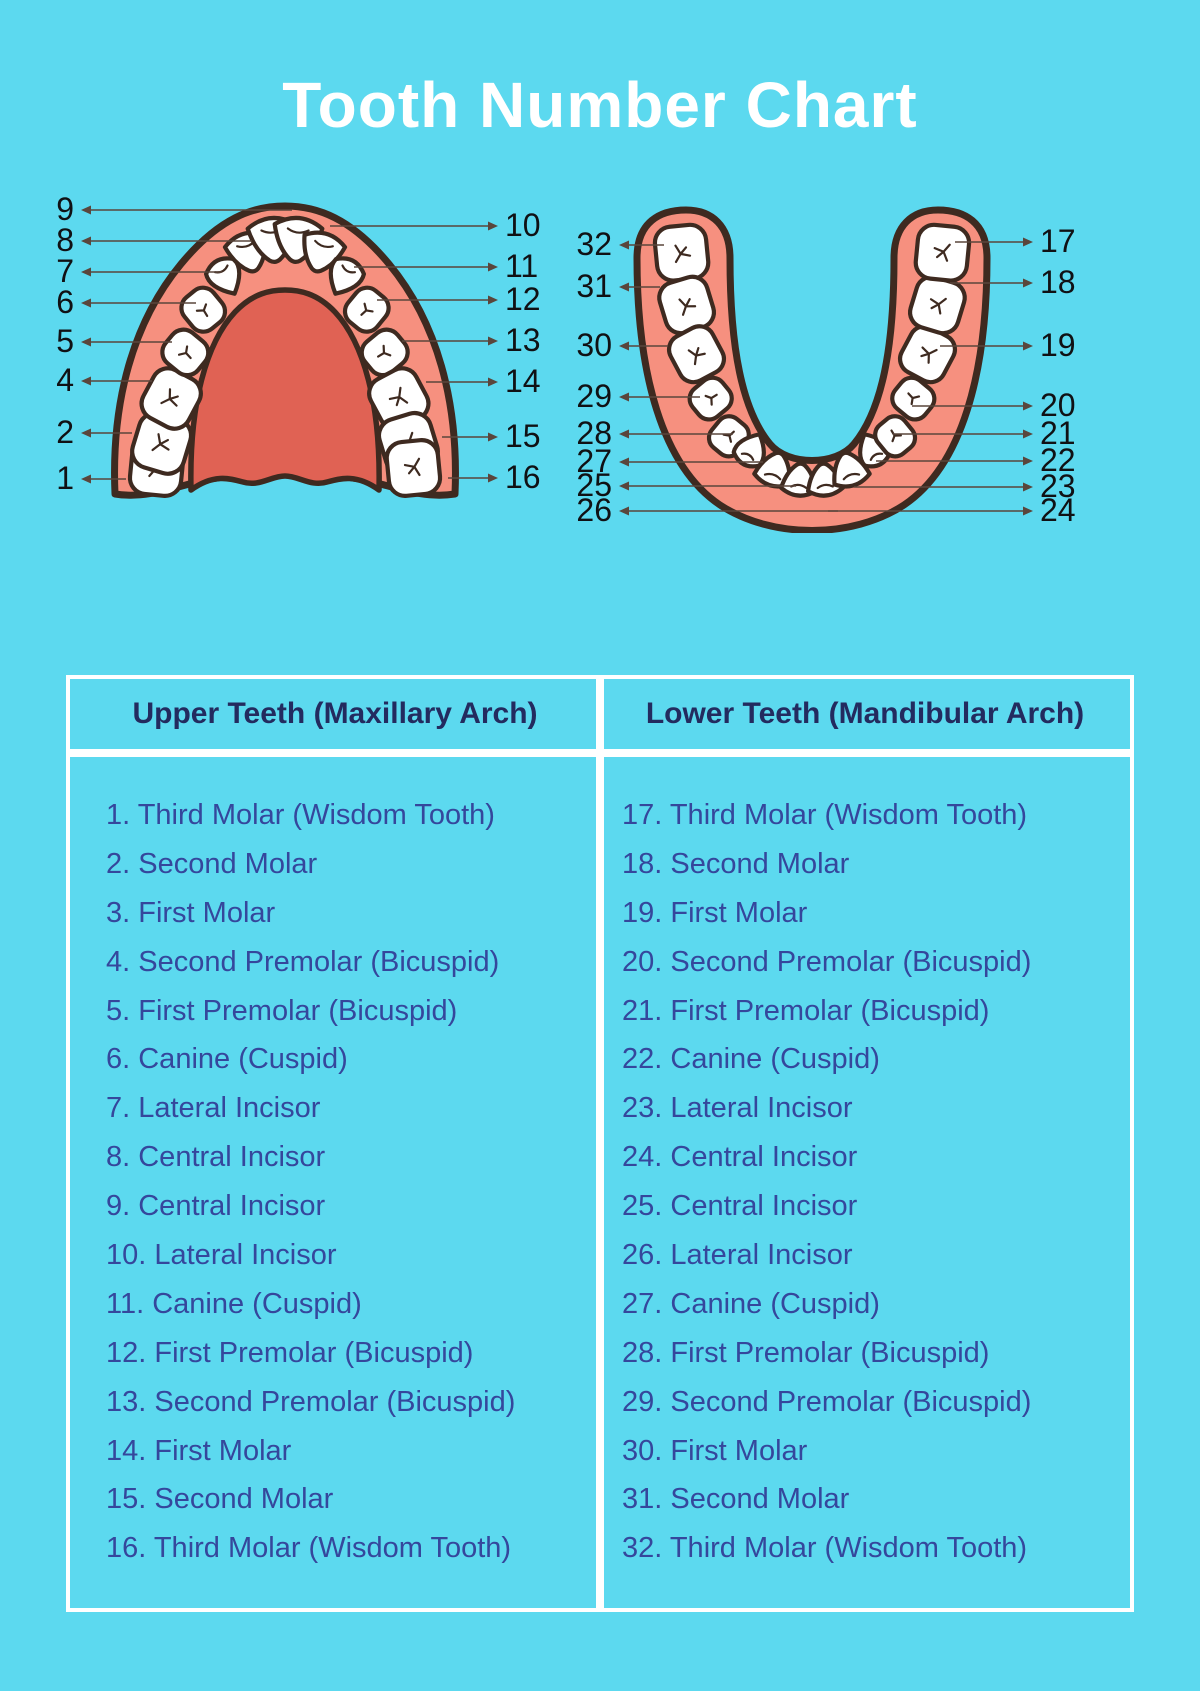 This screenshot has height=1691, width=1200. Describe the element at coordinates (290, 1352) in the screenshot. I see `tooth-list-item: 12. First Premolar (Bicuspid)` at that location.